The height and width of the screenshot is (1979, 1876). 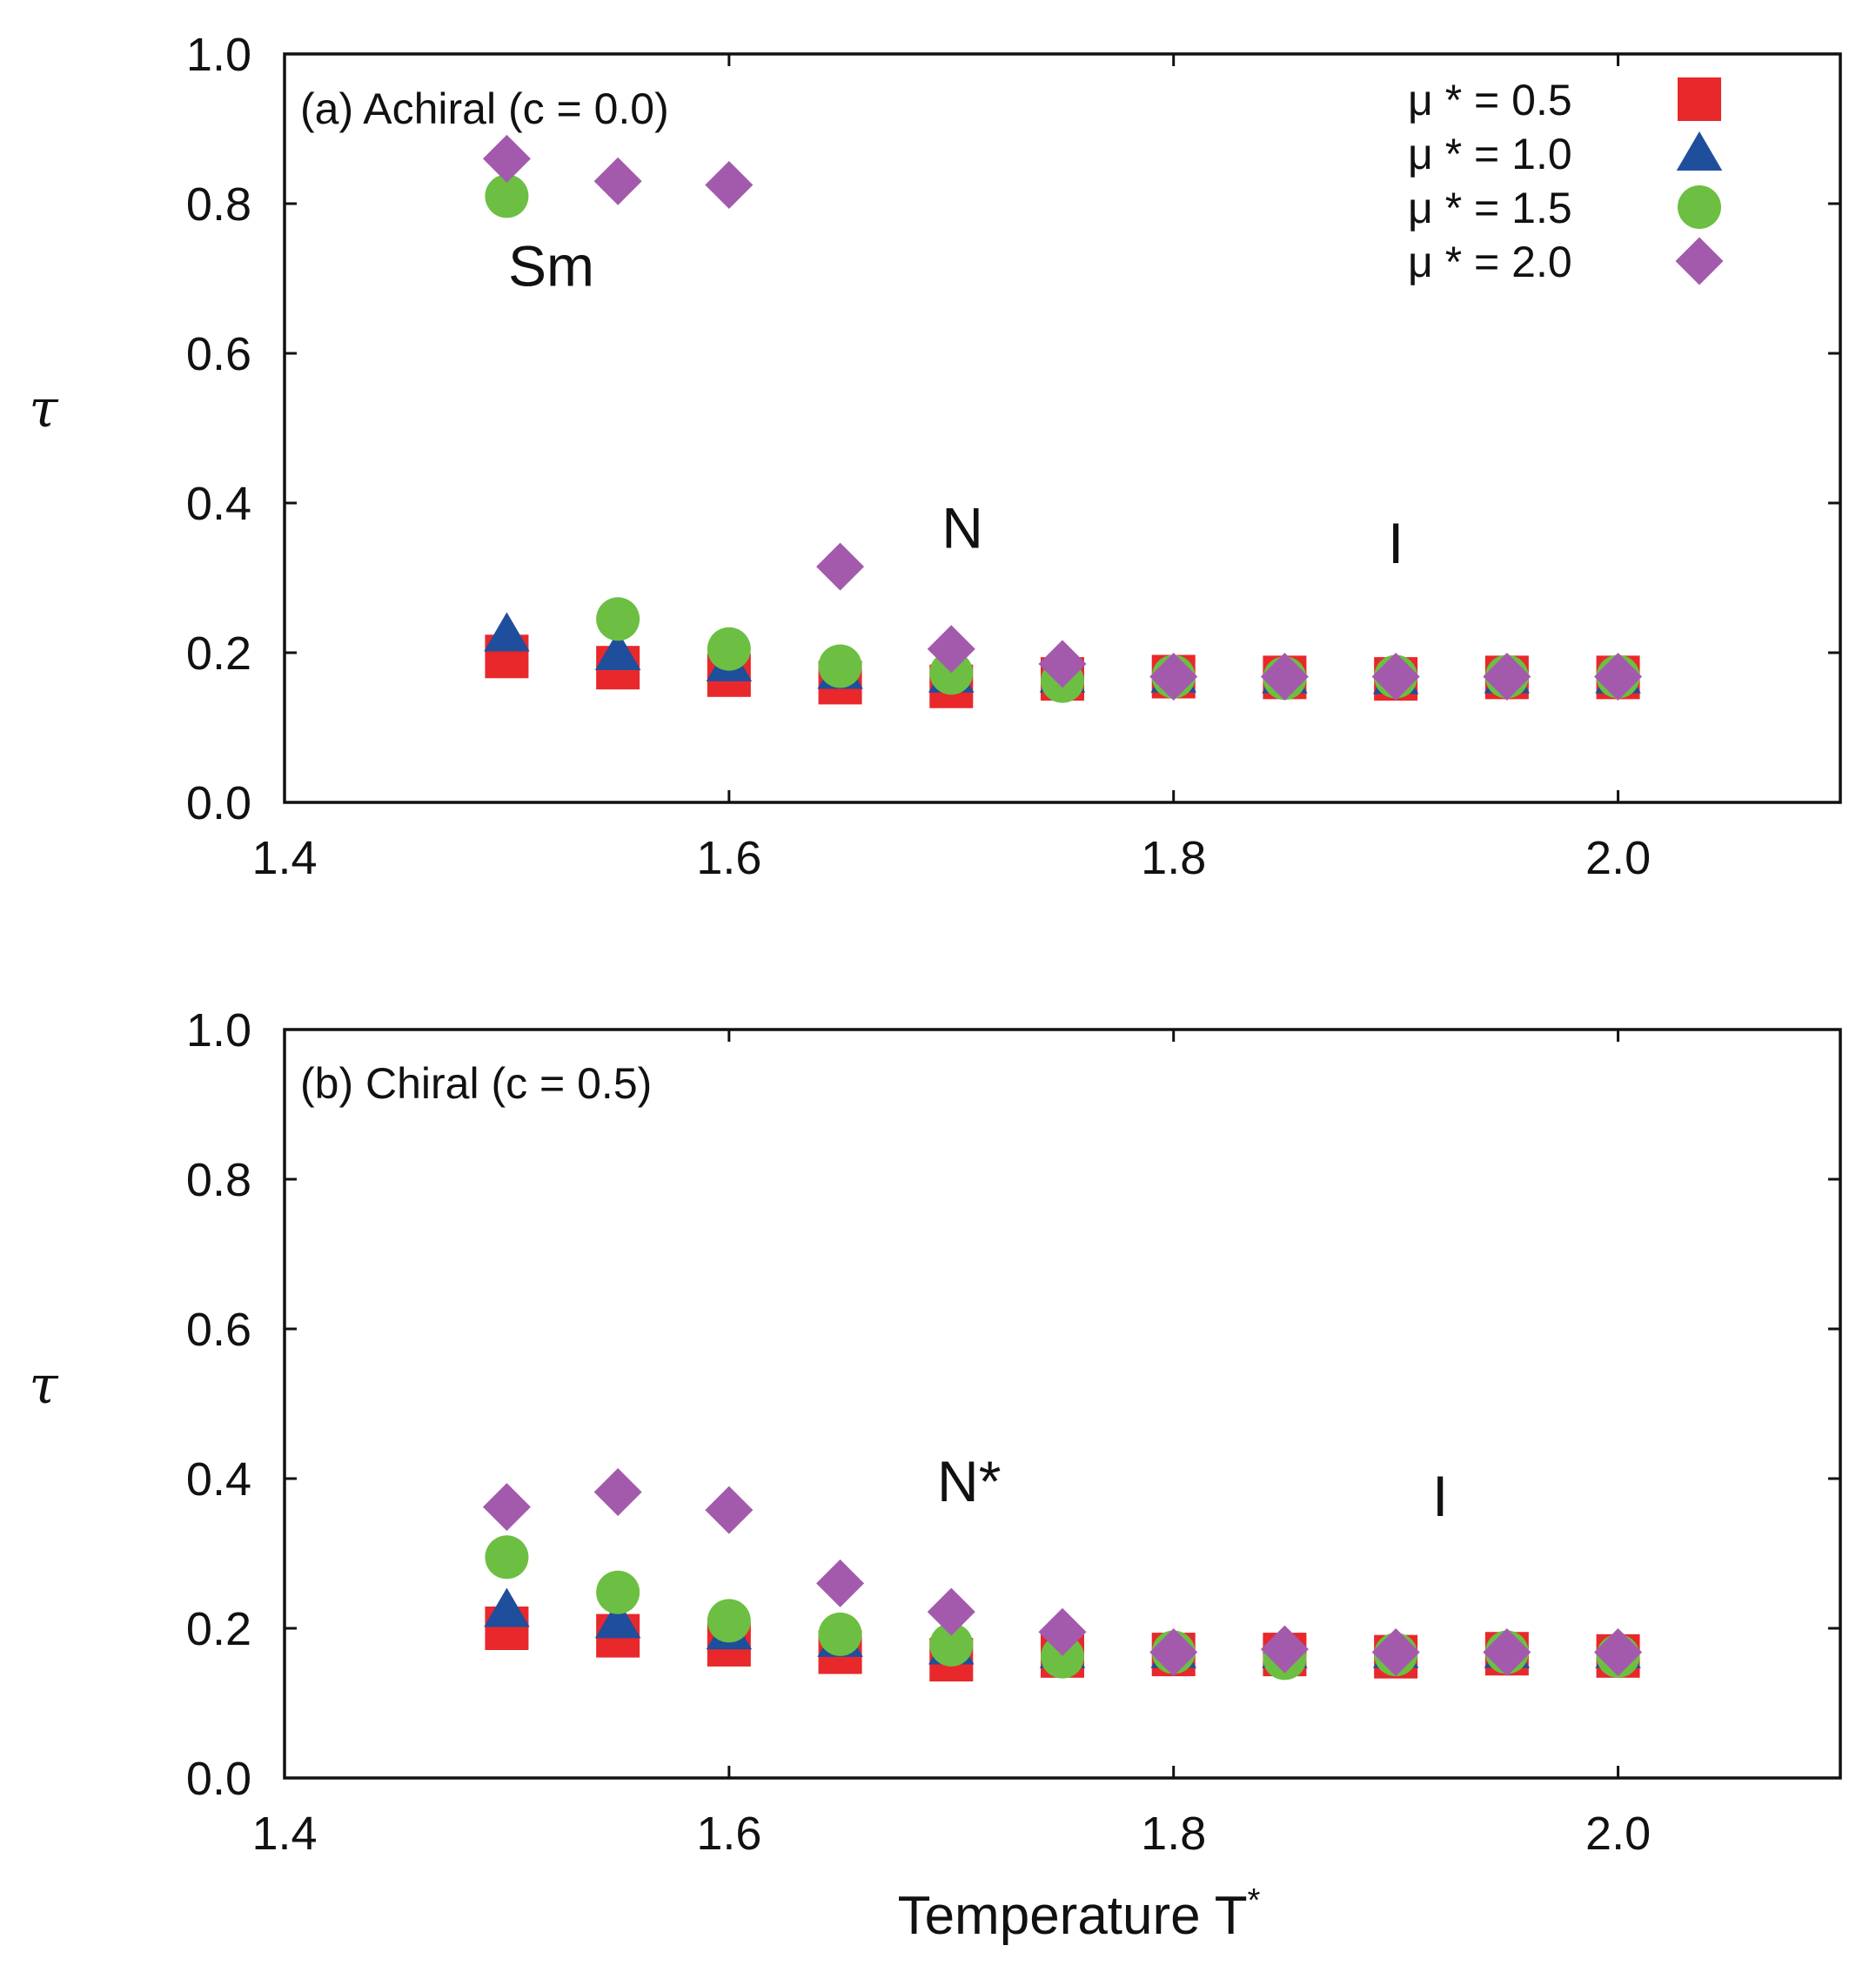 What do you see at coordinates (1566, 181) in the screenshot?
I see `legend: μ * = 0.5 μ * = 1.0 μ * = 1.5 μ * = 2.0` at bounding box center [1566, 181].